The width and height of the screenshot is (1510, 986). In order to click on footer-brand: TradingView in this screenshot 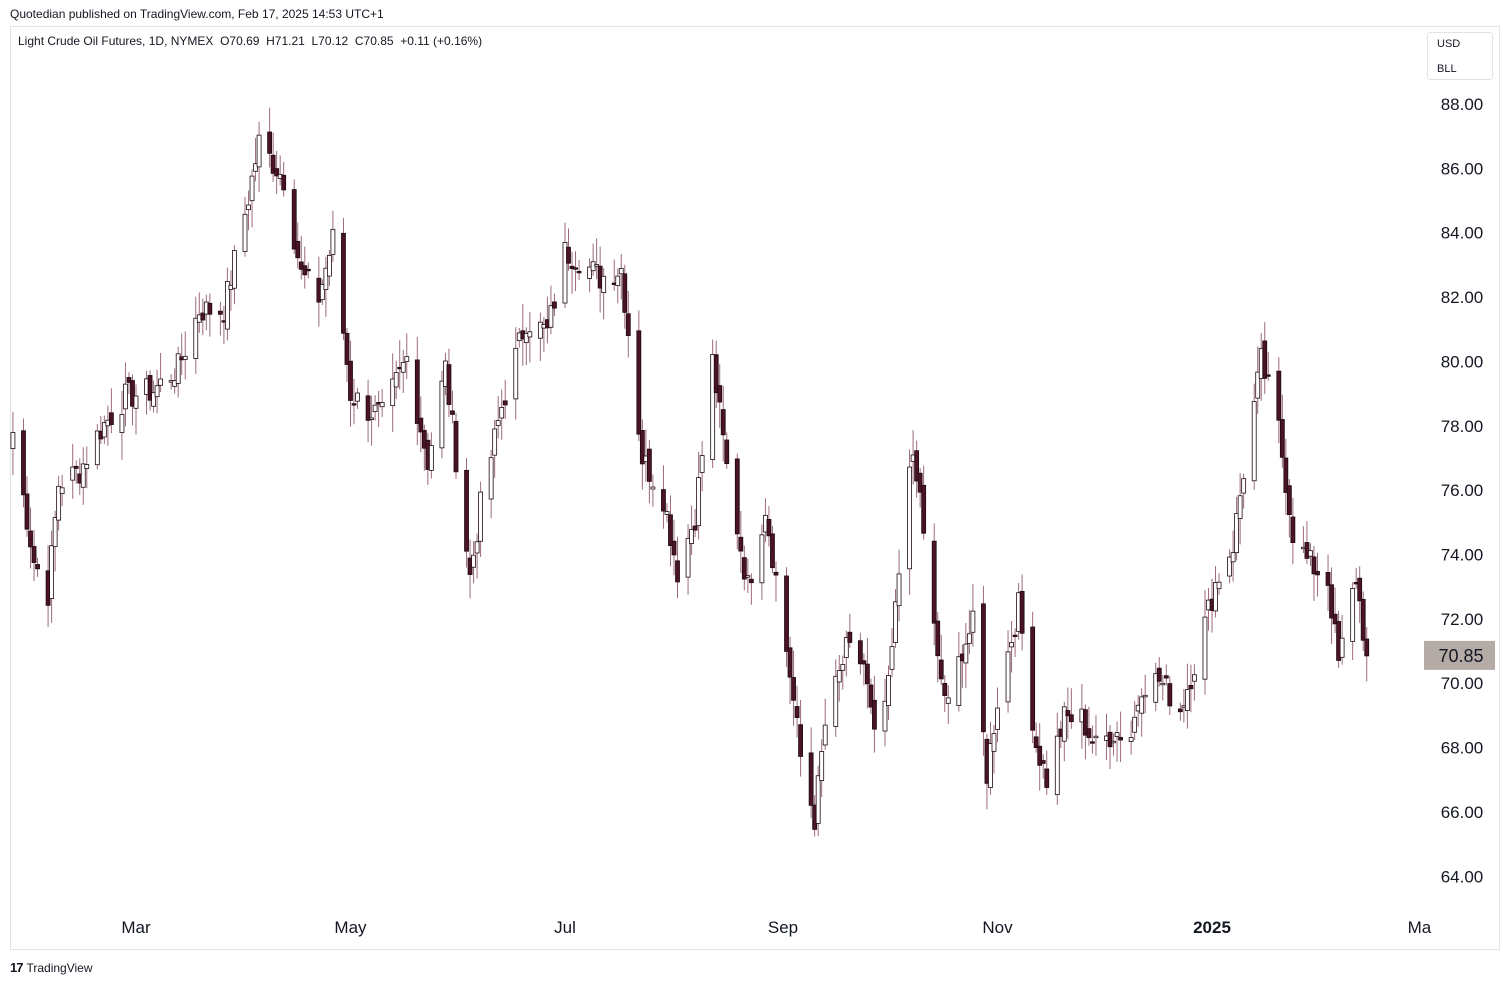, I will do `click(59, 967)`.